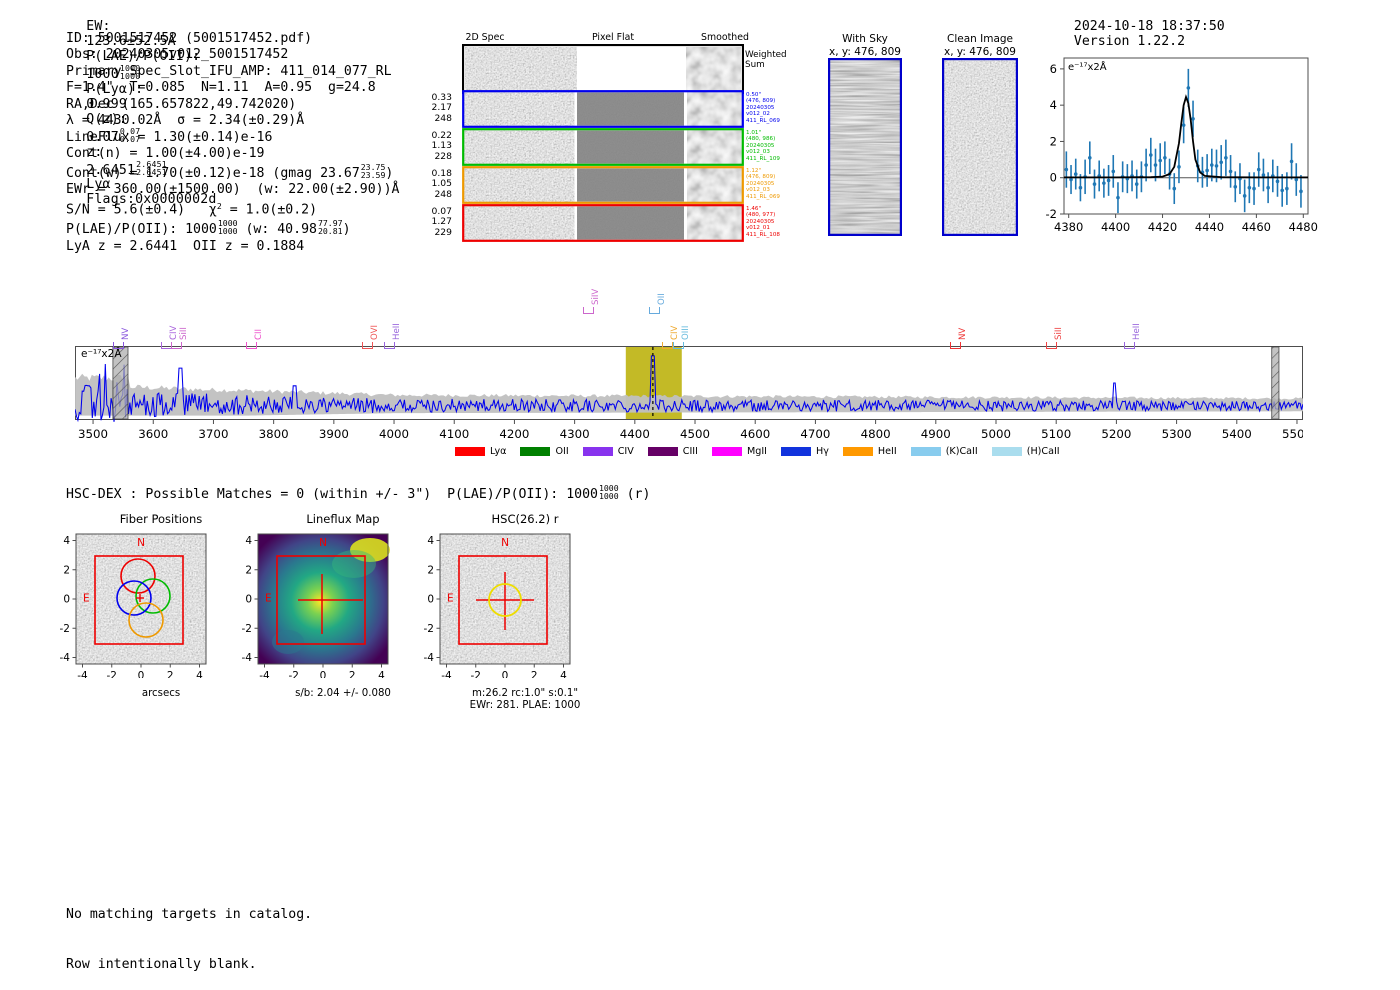 The width and height of the screenshot is (1400, 990). Describe the element at coordinates (185, 121) in the screenshot. I see `info-lambda: λ = 4430.02Å σ = 2.34(±0.29)Å` at that location.